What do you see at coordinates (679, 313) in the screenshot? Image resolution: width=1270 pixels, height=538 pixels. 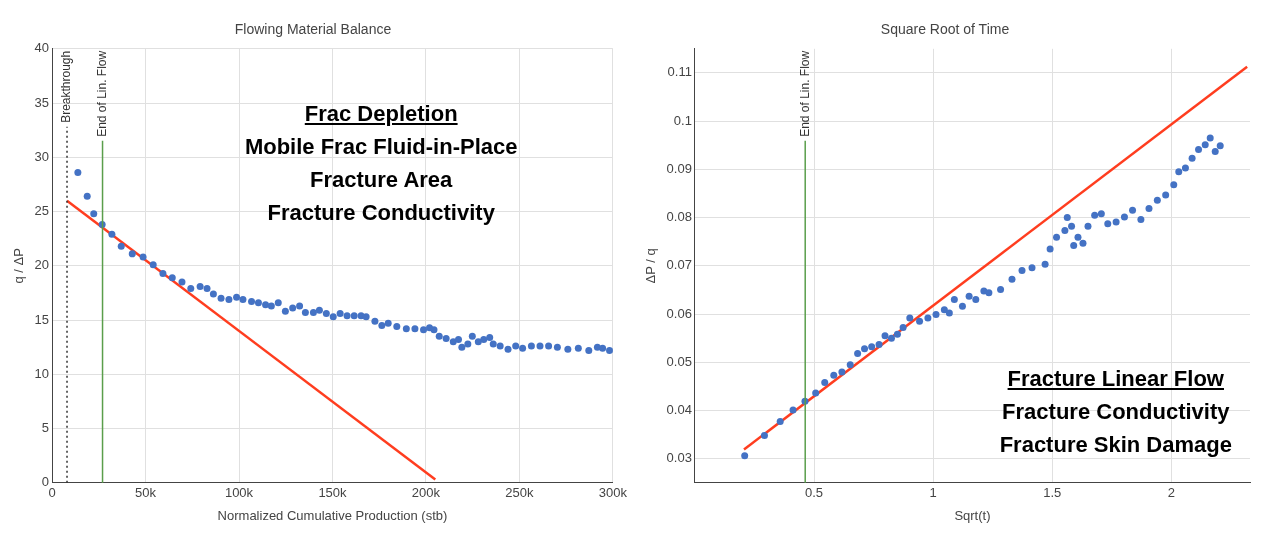 I see `y-tick-label: 0.06` at bounding box center [679, 313].